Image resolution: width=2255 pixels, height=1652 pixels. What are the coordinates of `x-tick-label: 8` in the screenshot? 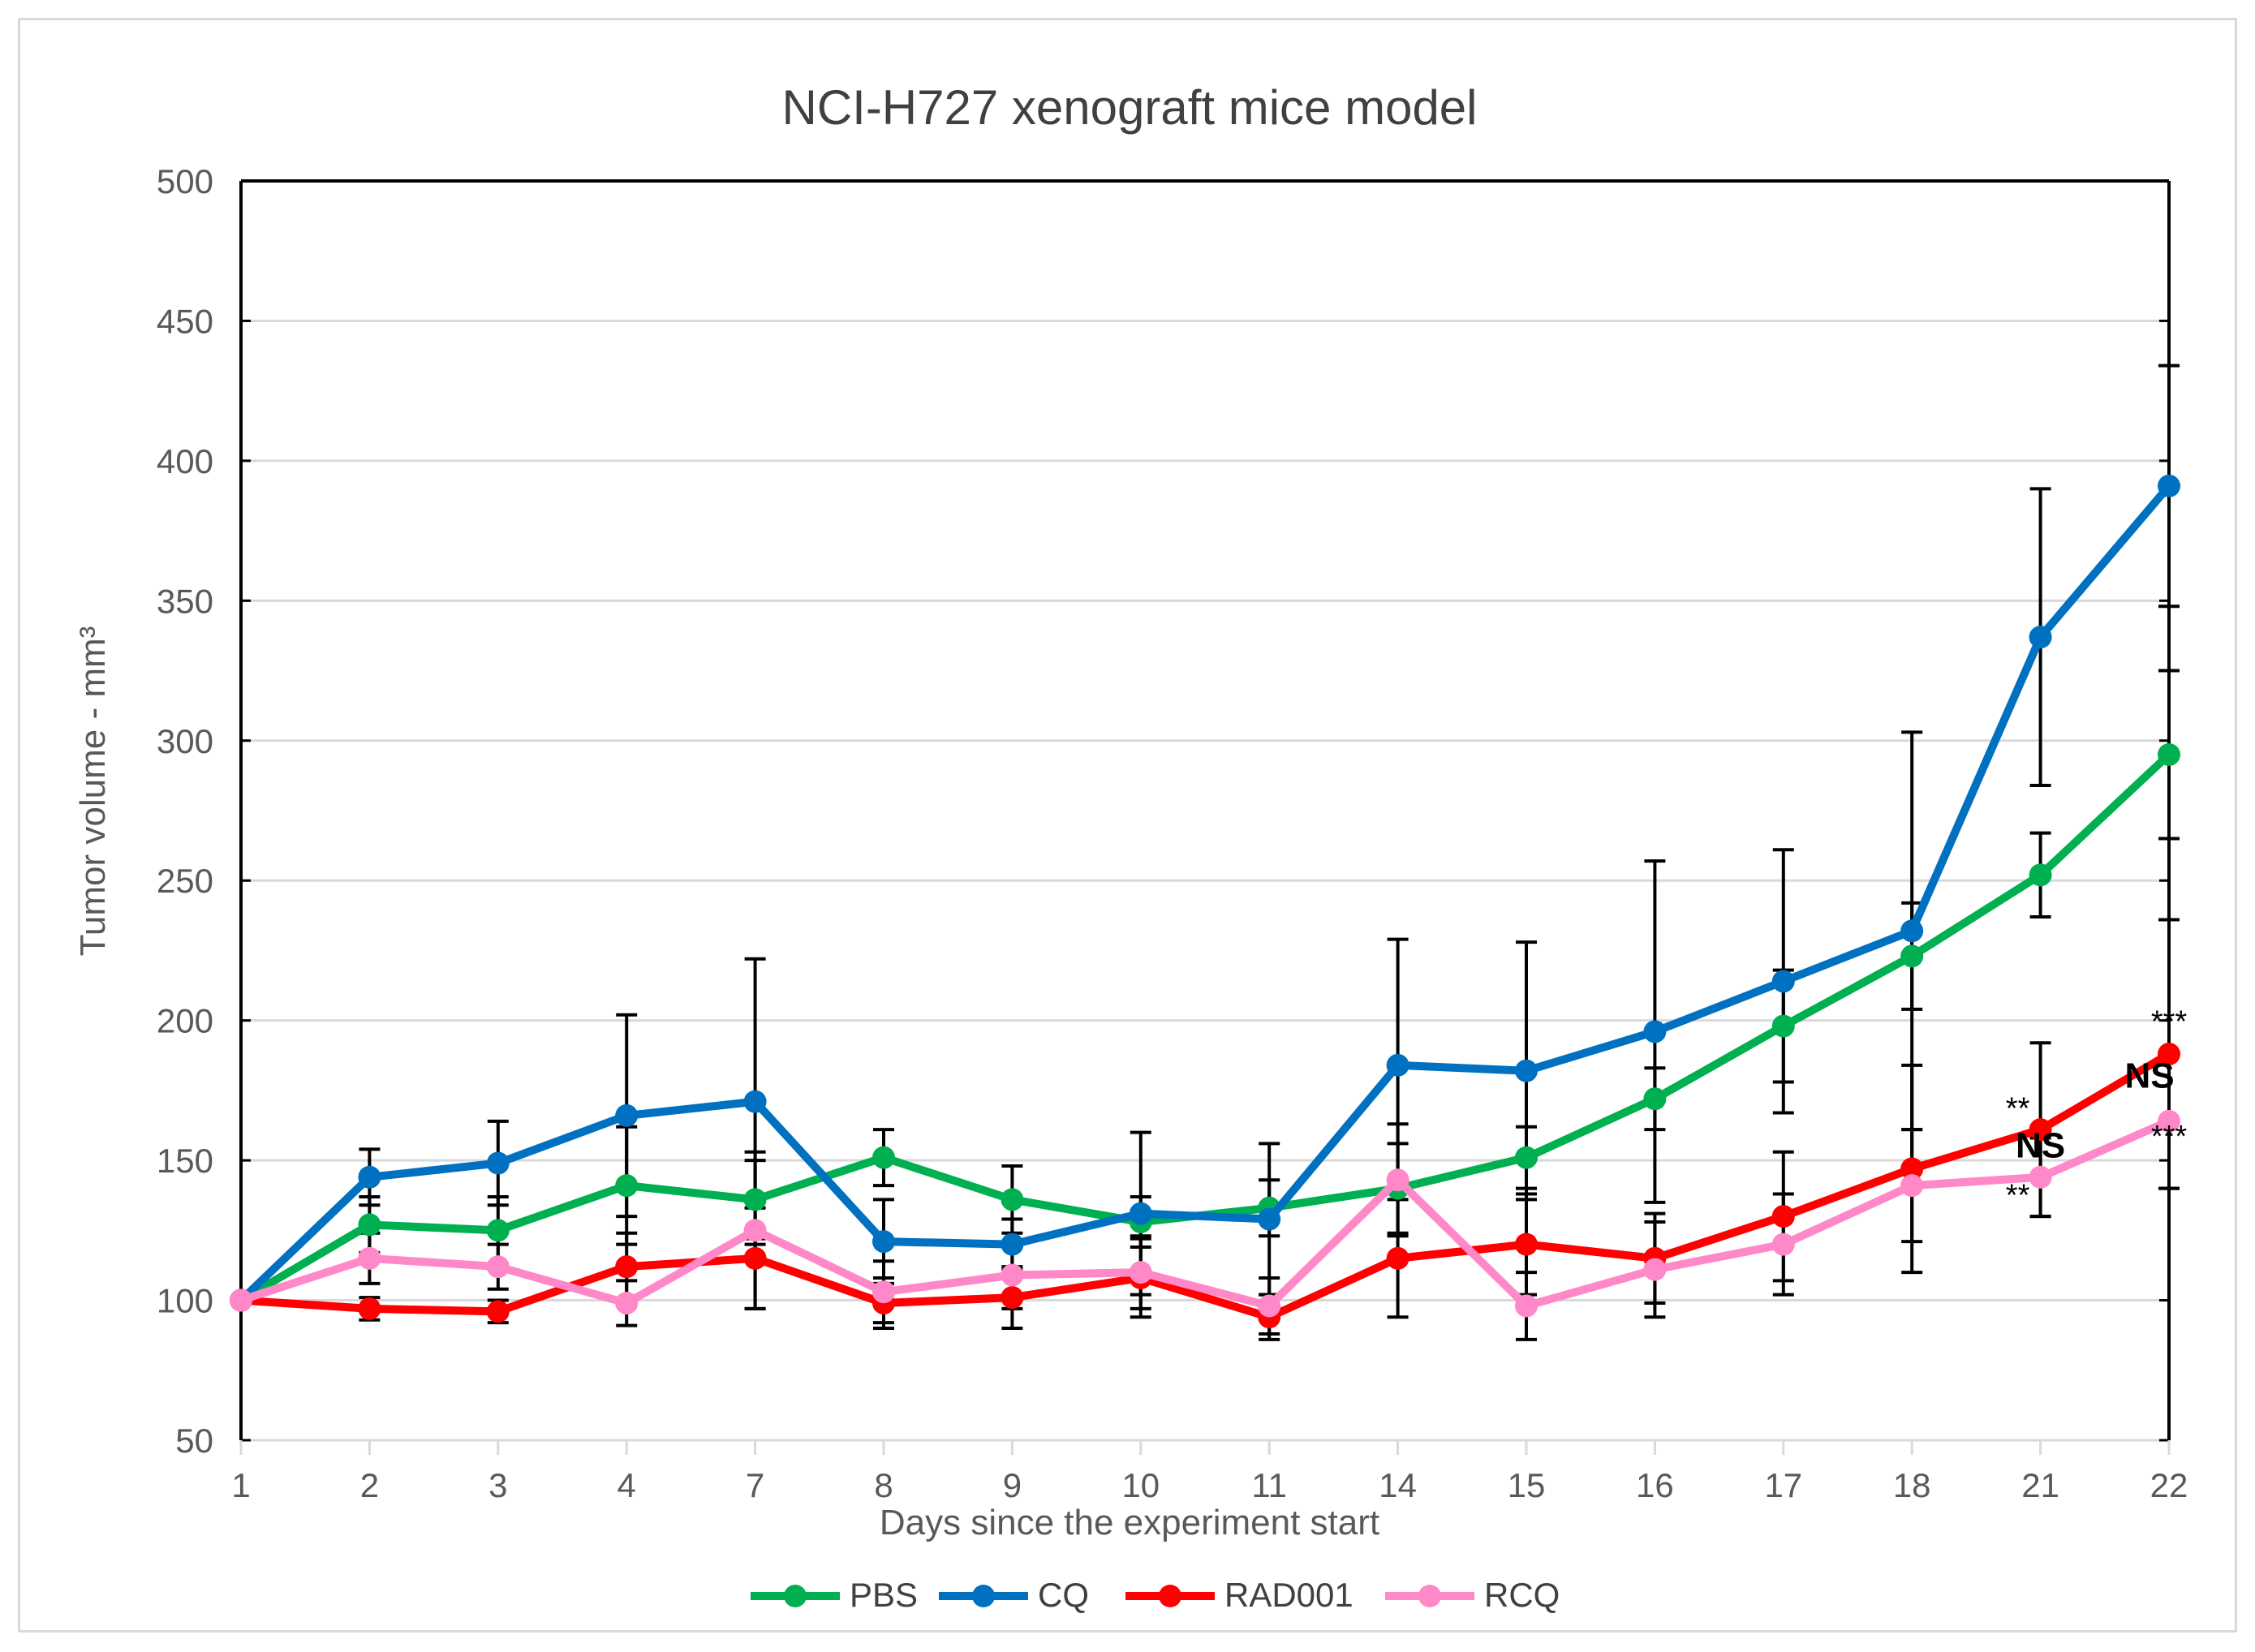 It's located at (883, 1485).